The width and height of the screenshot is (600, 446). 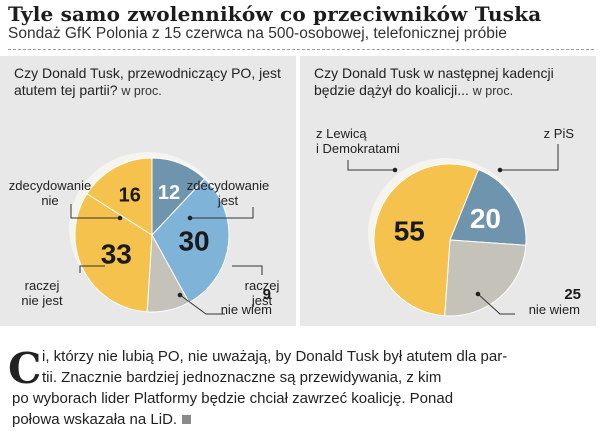 What do you see at coordinates (141, 91) in the screenshot?
I see `left-question-unit: w proc.` at bounding box center [141, 91].